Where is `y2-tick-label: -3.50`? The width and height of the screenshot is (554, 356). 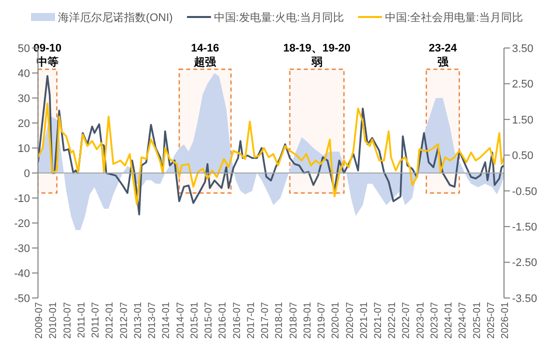
y2-tick-label: -3.50 is located at coordinates (525, 298).